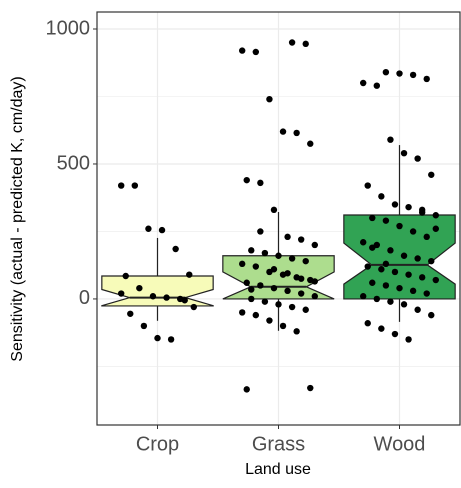  What do you see at coordinates (400, 444) in the screenshot?
I see `x-tick-label: Wood` at bounding box center [400, 444].